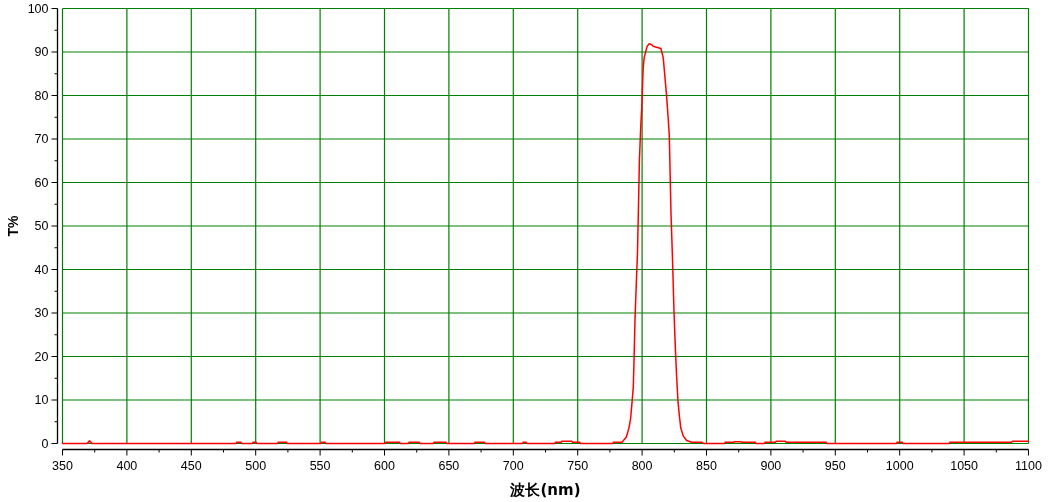 The image size is (1053, 502). Describe the element at coordinates (62, 465) in the screenshot. I see `x-tick-label: 350` at that location.